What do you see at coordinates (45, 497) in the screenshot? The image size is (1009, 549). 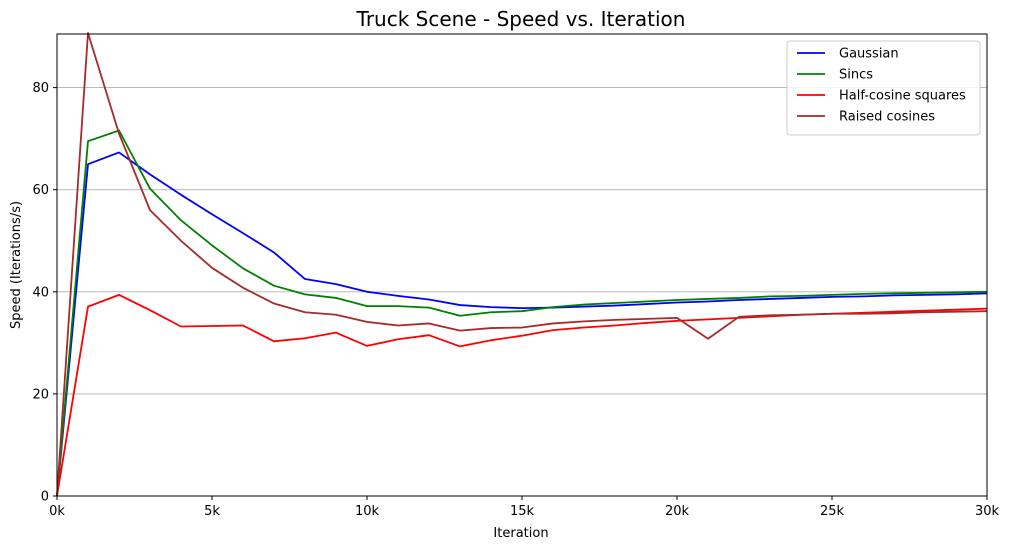 I see `y-tick-label: 0` at bounding box center [45, 497].